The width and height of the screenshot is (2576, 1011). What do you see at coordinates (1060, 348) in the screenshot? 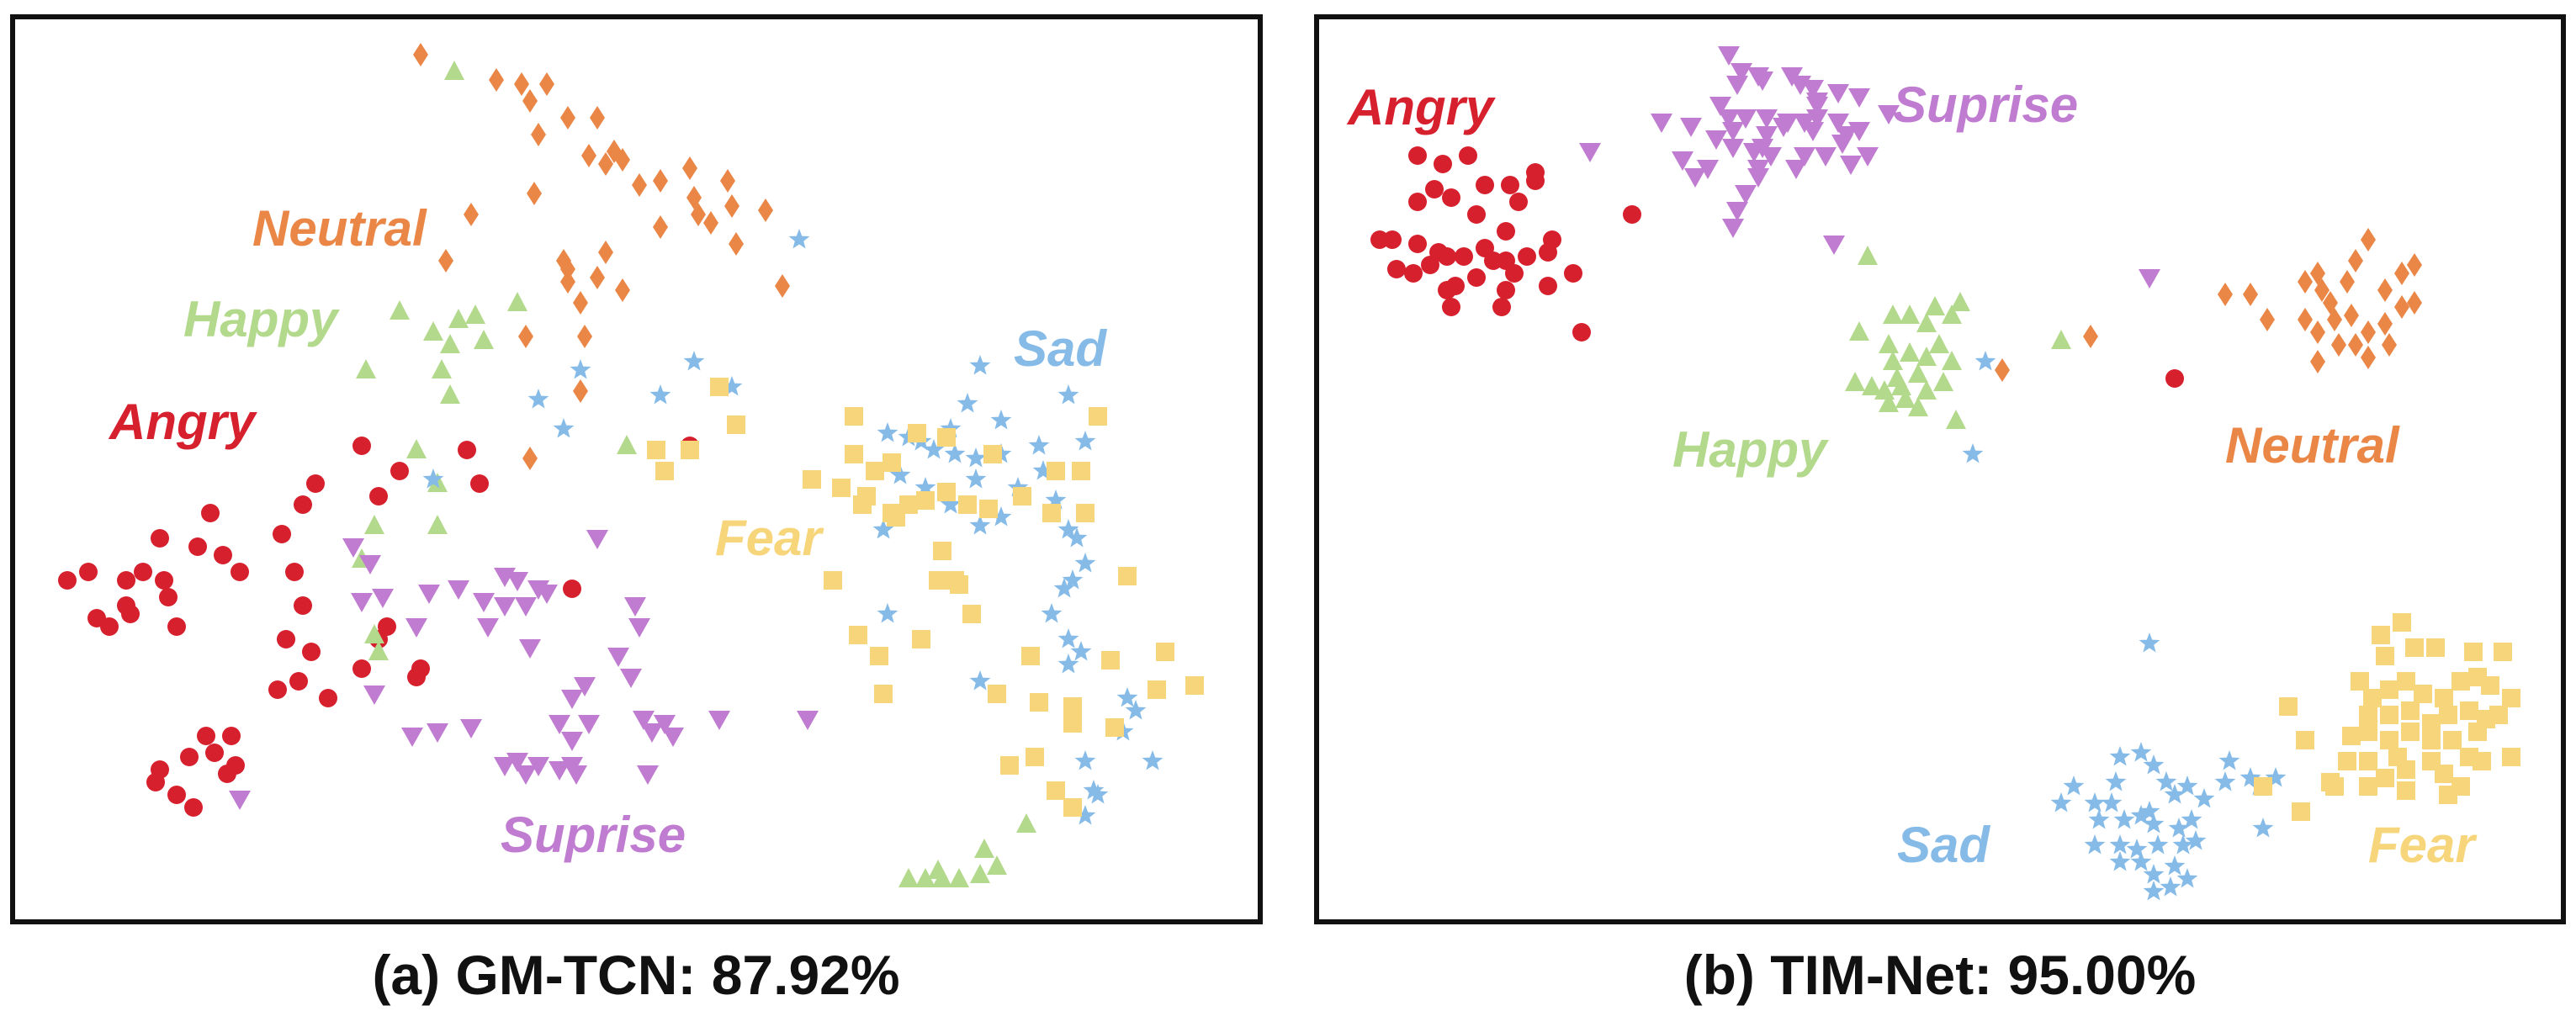
I see `label-sad-a: Sad` at bounding box center [1060, 348].